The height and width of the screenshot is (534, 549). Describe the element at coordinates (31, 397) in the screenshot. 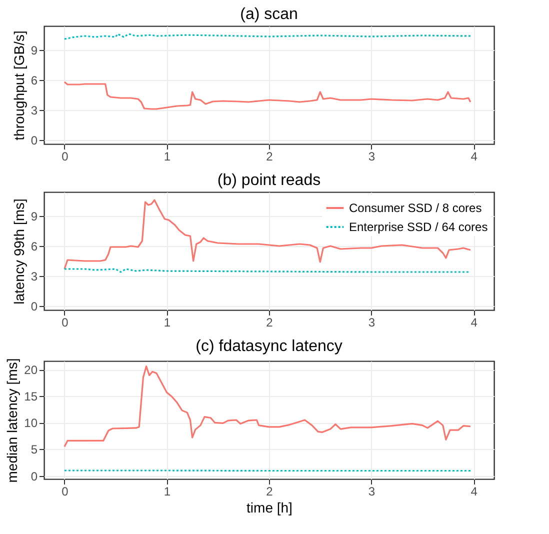

I see `y-tick-label: 15` at that location.